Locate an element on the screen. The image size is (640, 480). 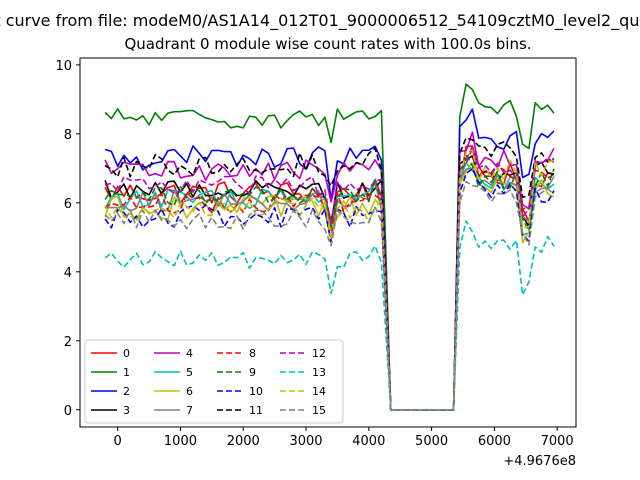
x-offset-label: +4.9676e8 is located at coordinates (539, 461).